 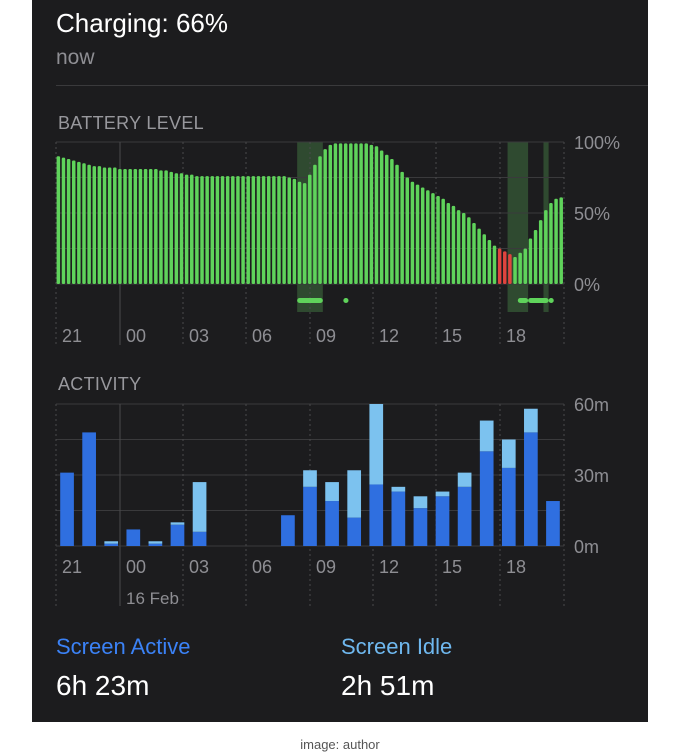 I want to click on battery-x-tick-label: 03, so click(x=199, y=336).